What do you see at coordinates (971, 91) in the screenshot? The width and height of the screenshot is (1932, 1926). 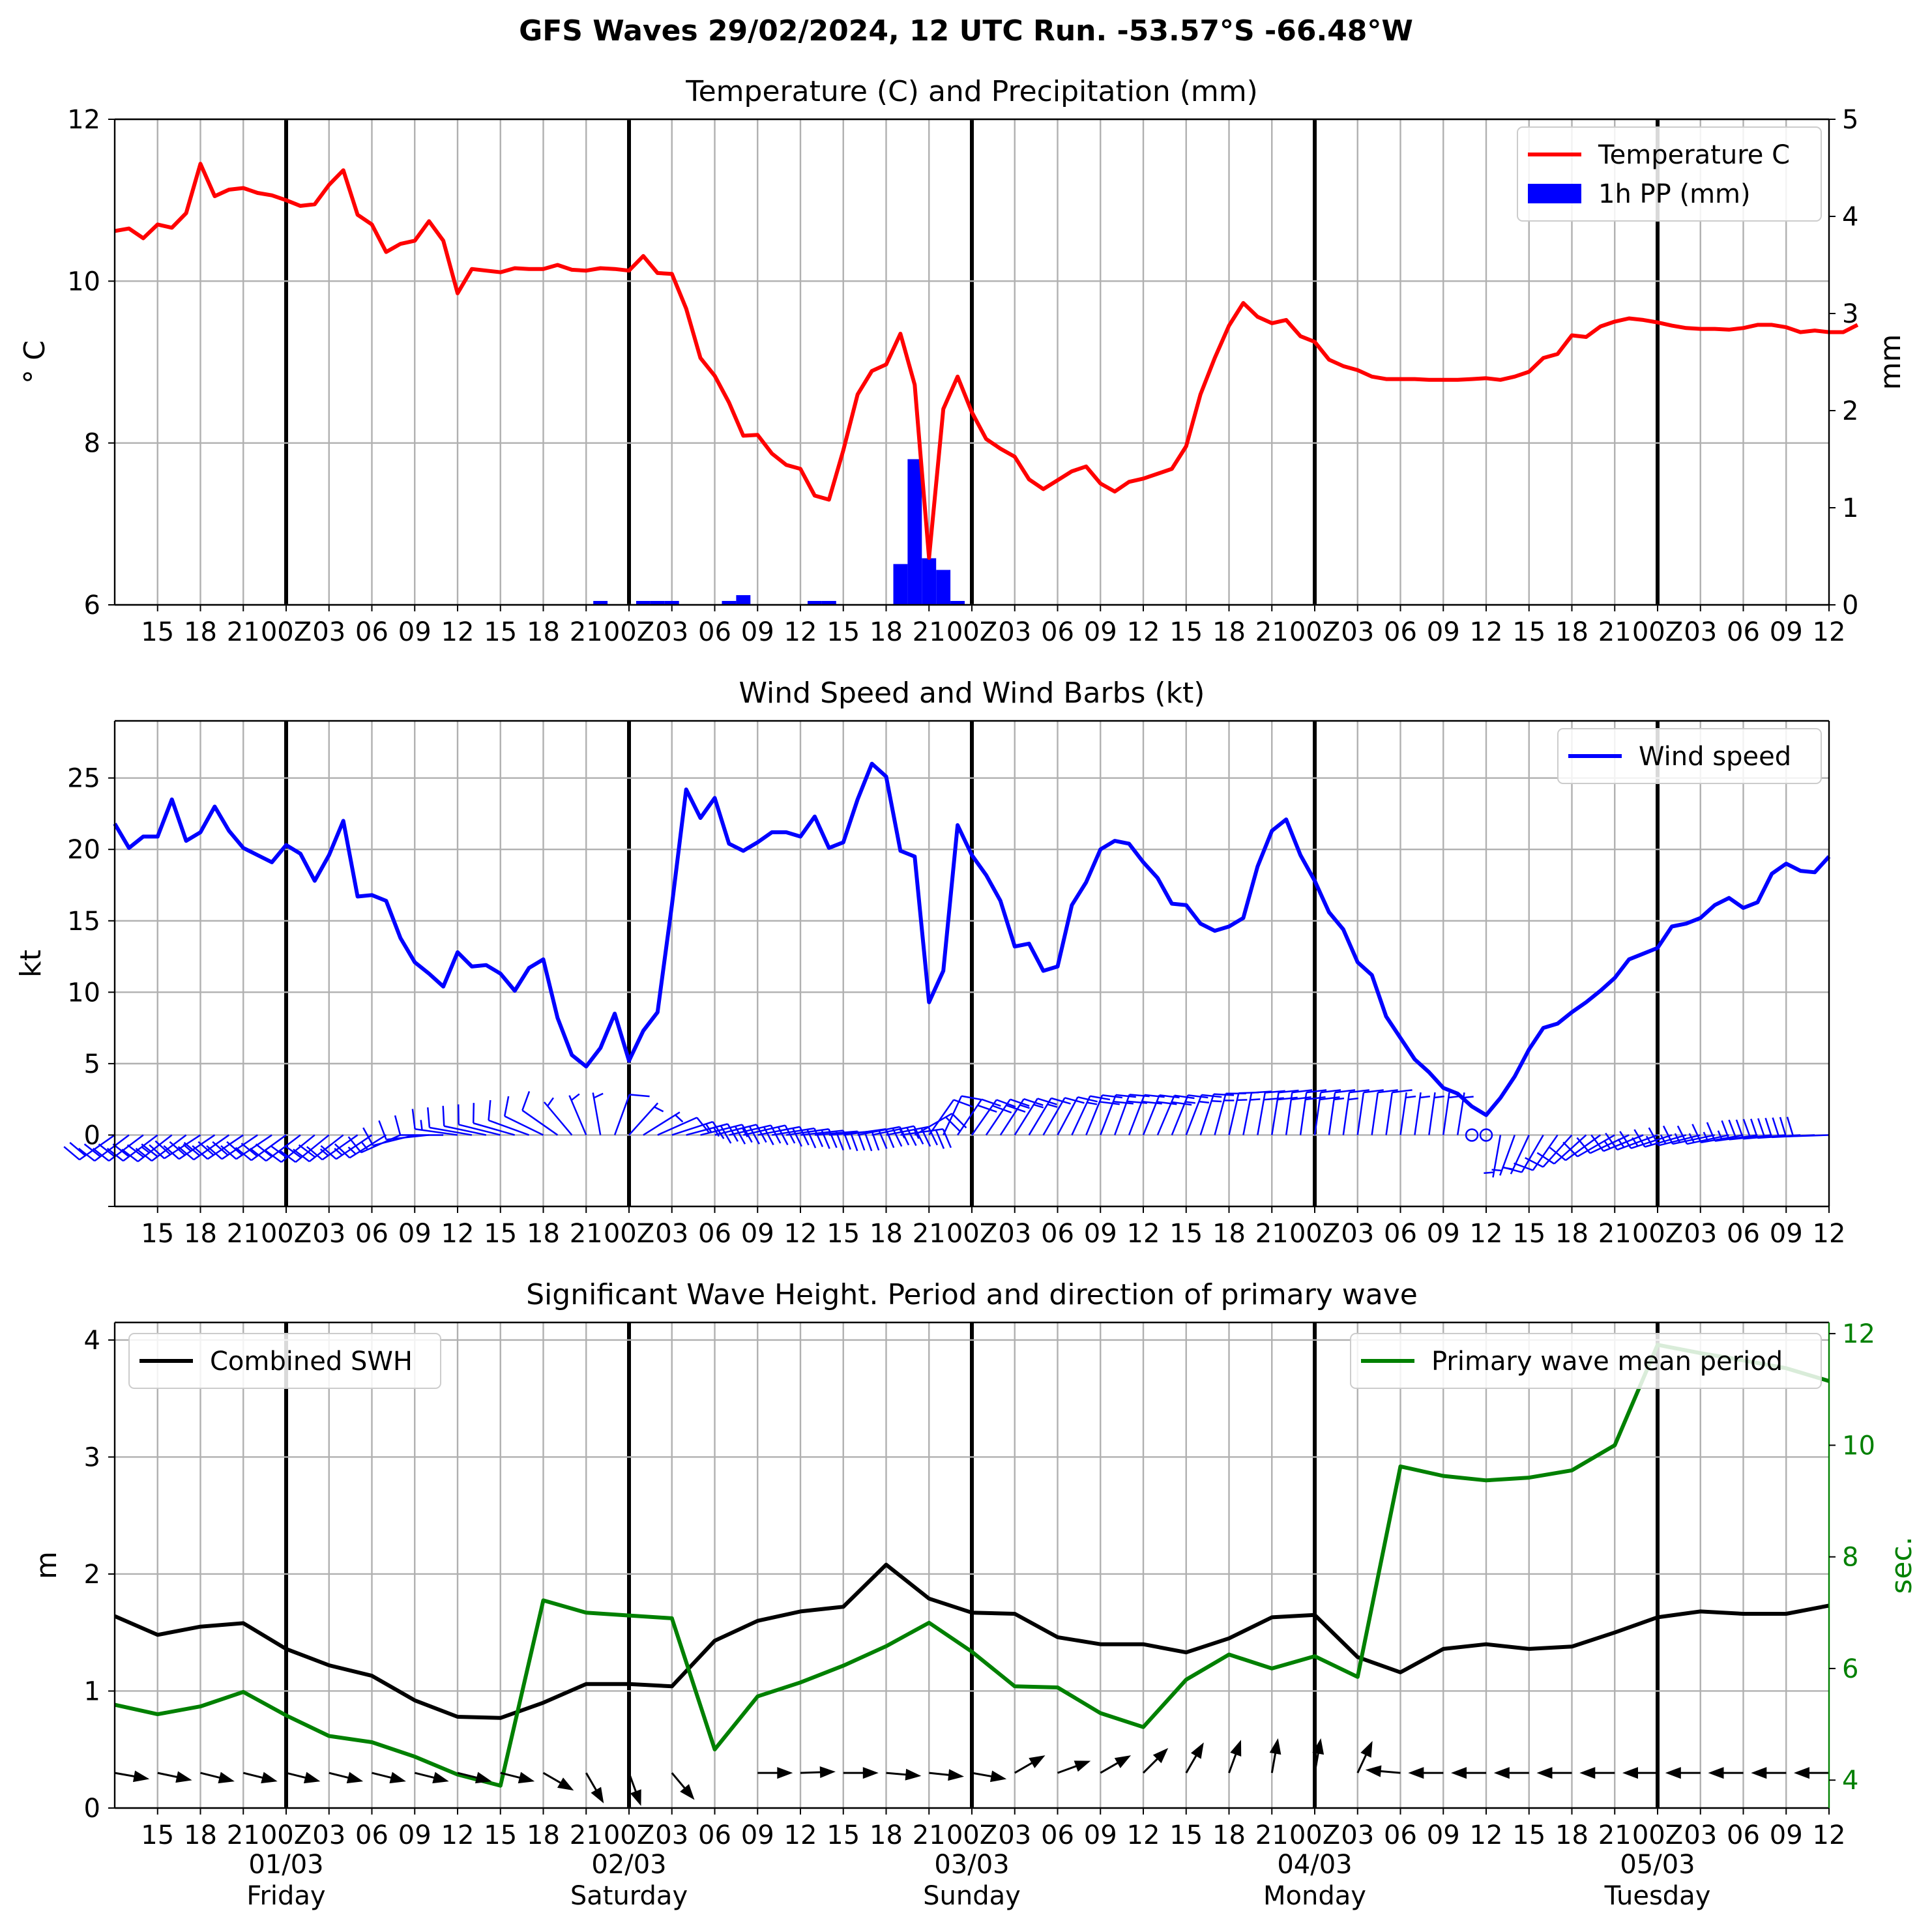 I see `temp-panel-title: Temperature (C) and Precipitation (mm)` at bounding box center [971, 91].